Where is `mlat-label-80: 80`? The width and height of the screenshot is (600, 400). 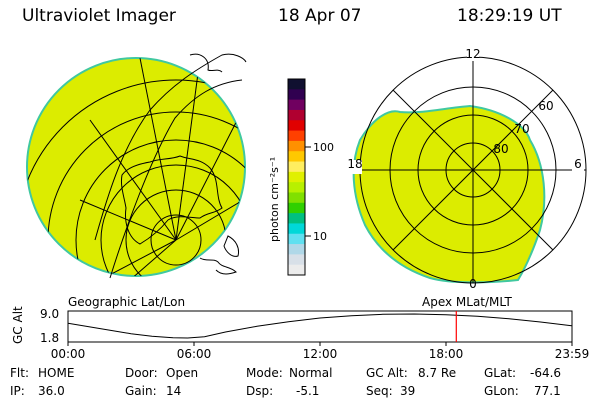
mlat-label-80: 80 is located at coordinates (500, 149).